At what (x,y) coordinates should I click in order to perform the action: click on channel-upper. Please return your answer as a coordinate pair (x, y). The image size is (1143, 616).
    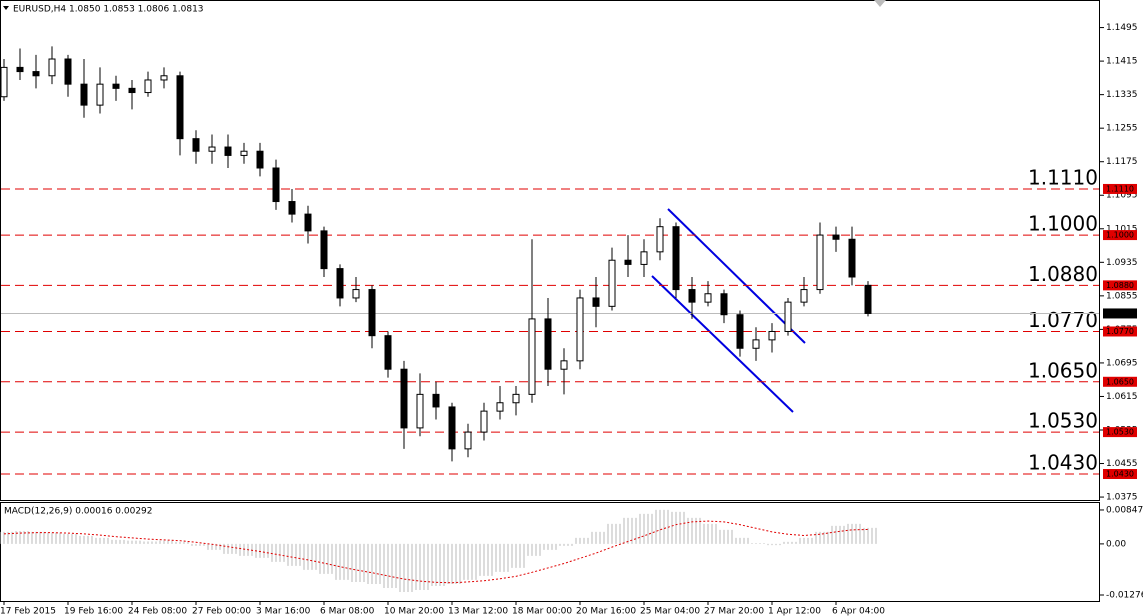
    Looking at the image, I should click on (736, 276).